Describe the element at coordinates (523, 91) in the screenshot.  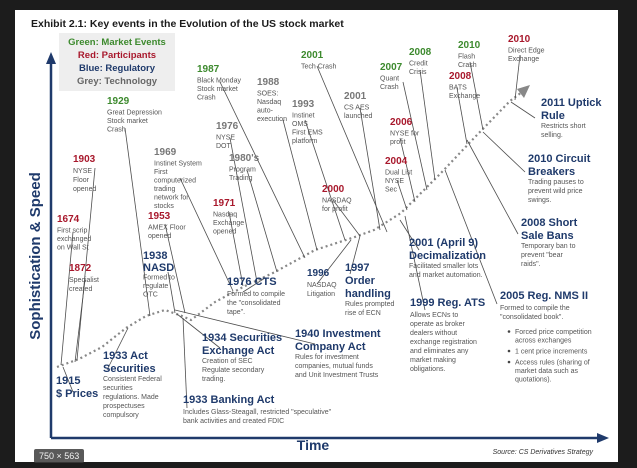
I see `evolution-curve-arrowhead` at that location.